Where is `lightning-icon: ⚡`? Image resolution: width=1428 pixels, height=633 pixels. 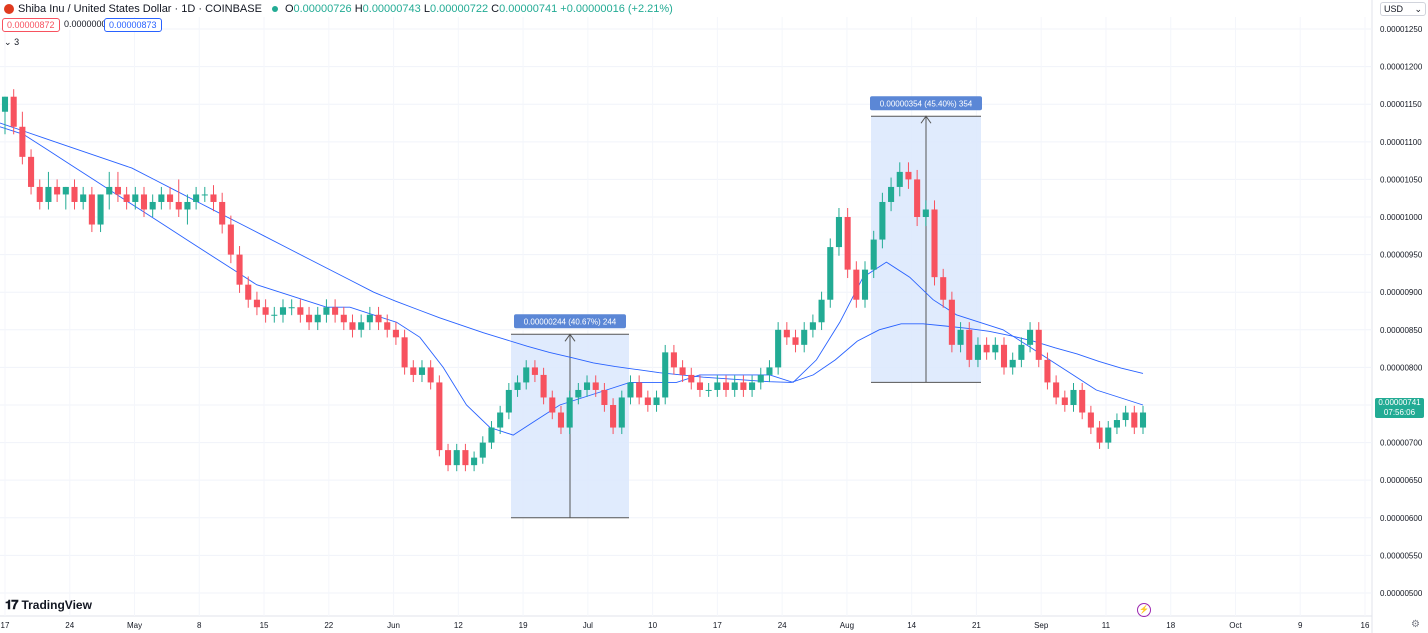 lightning-icon: ⚡ is located at coordinates (1144, 610).